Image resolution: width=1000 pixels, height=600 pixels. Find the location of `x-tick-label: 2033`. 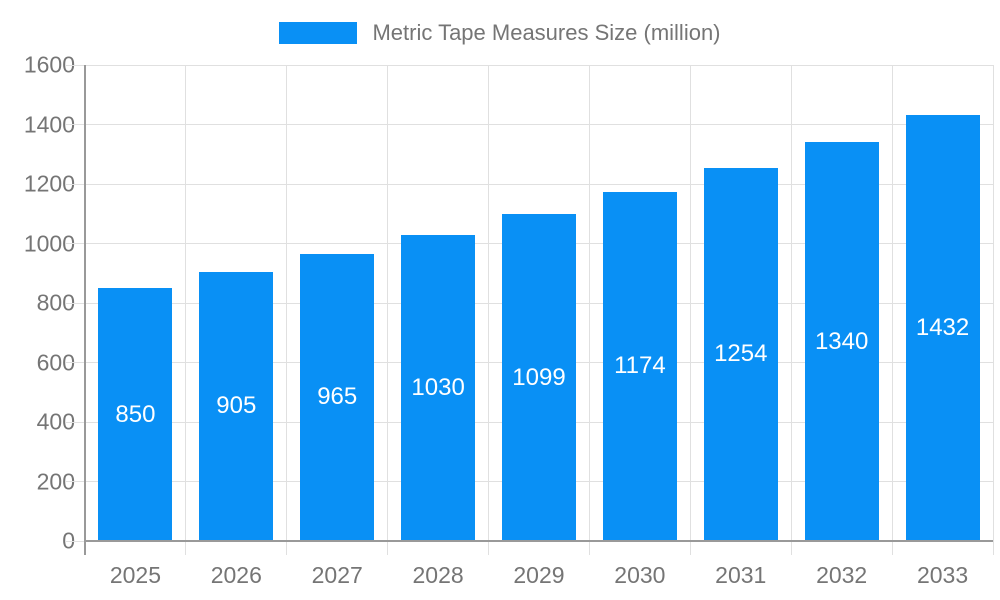

x-tick-label: 2033 is located at coordinates (942, 575).